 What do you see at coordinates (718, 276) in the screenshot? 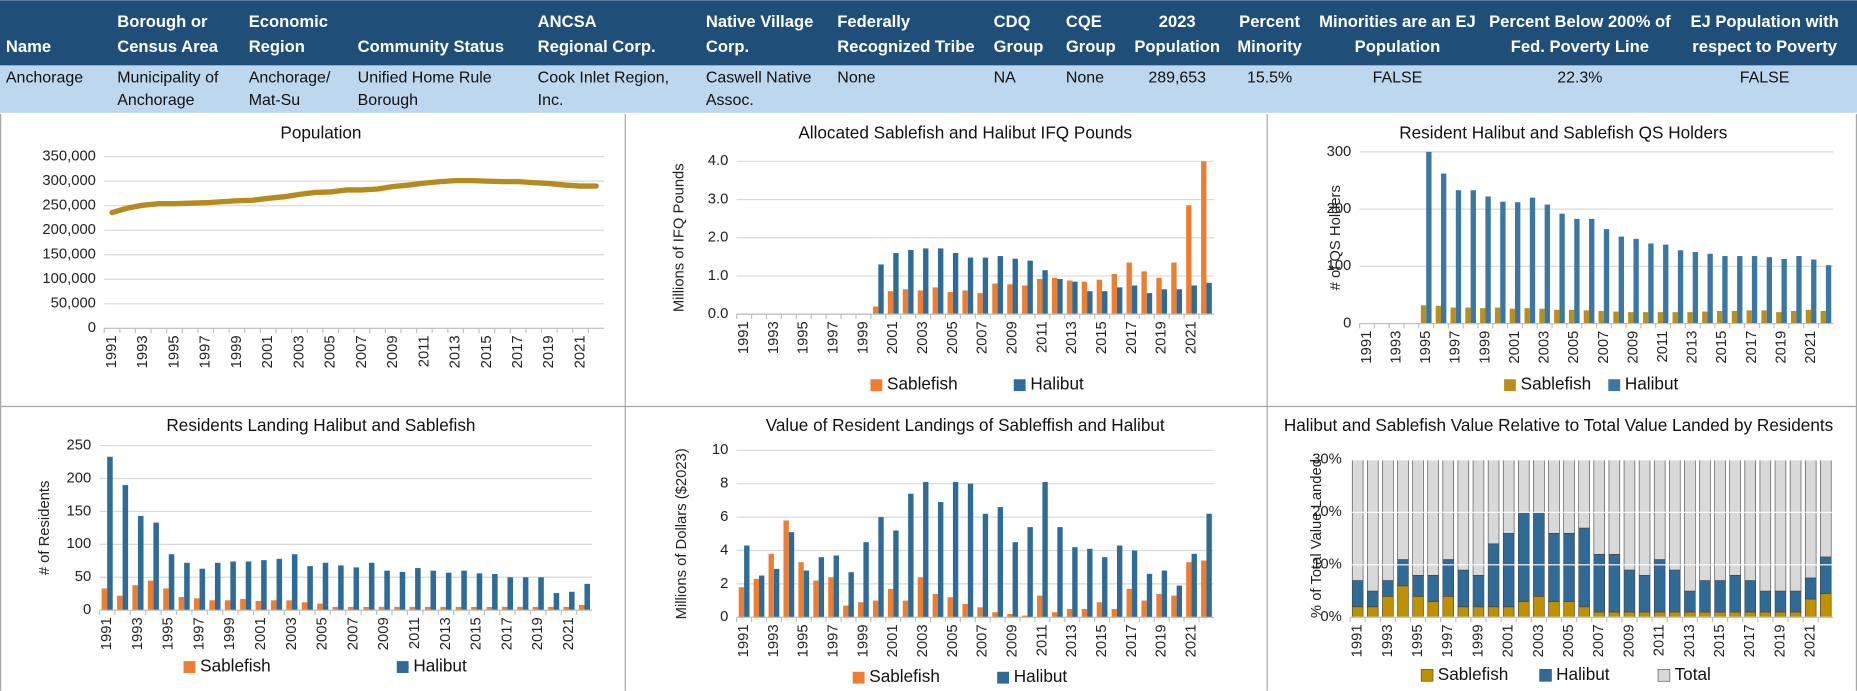
I see `y-tick-label: 1.0` at bounding box center [718, 276].